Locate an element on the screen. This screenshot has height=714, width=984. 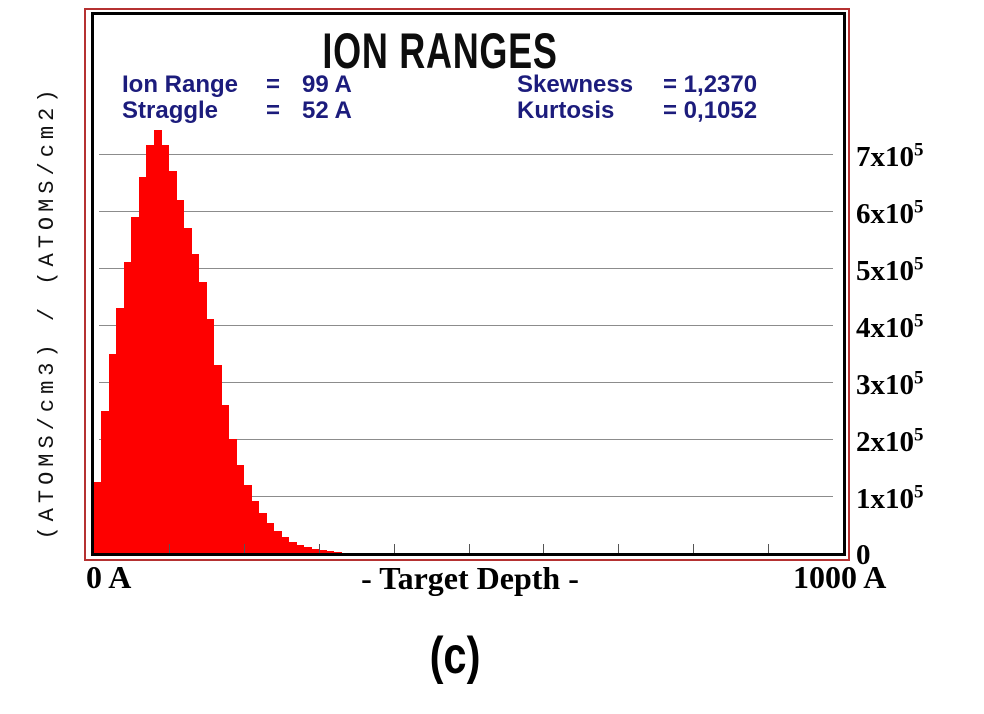
x-axis-title: - Target Depth - is located at coordinates (470, 578).